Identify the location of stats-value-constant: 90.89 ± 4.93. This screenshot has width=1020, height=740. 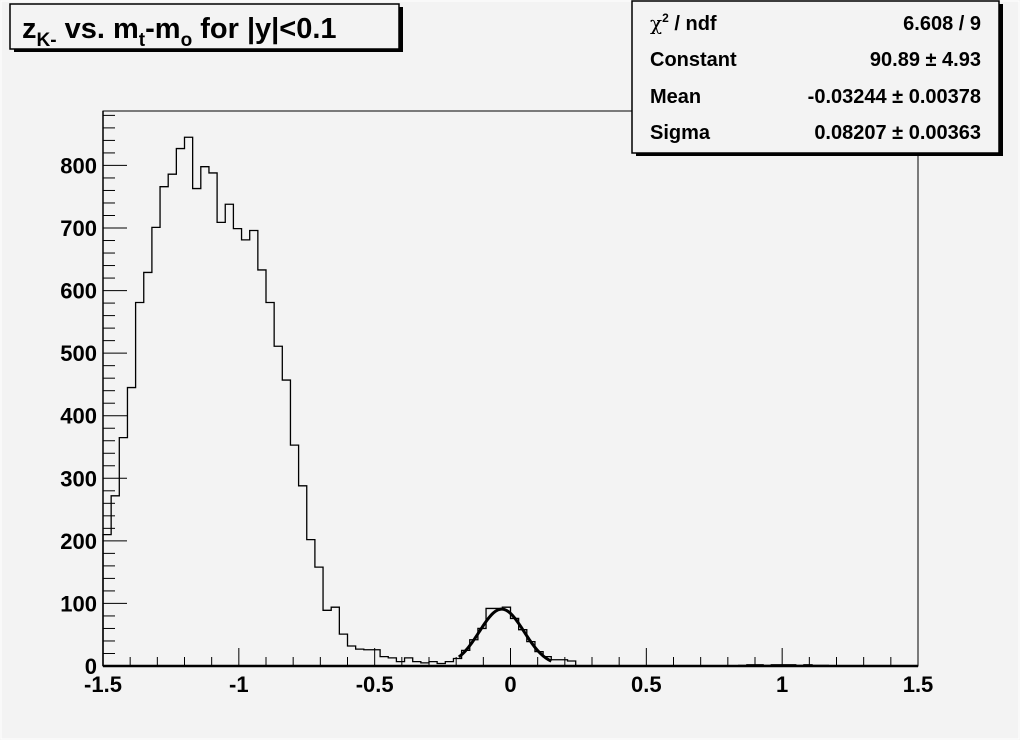
(925, 60).